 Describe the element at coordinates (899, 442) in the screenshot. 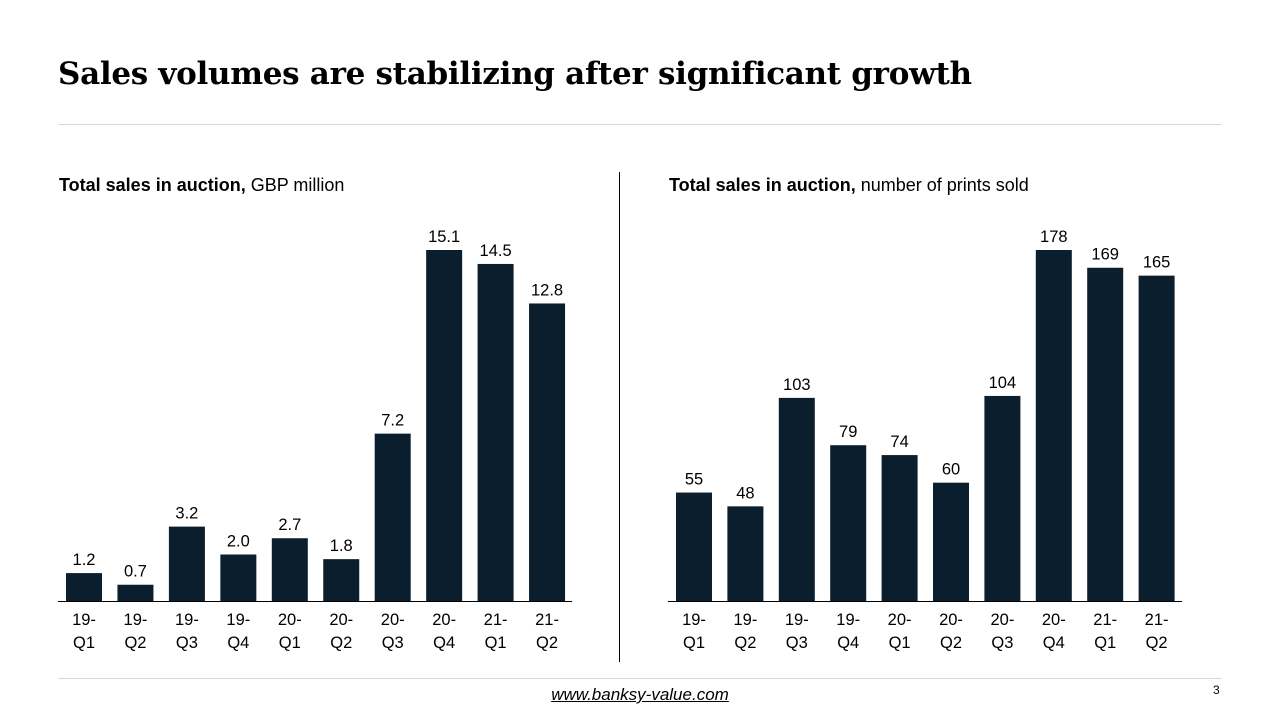

I see `data-label: 74` at that location.